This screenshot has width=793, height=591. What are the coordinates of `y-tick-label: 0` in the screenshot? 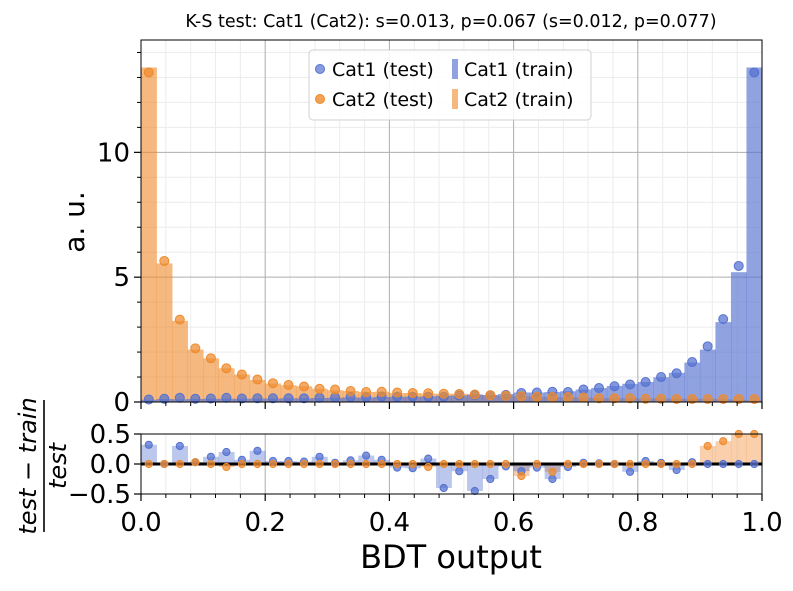 It's located at (121, 403).